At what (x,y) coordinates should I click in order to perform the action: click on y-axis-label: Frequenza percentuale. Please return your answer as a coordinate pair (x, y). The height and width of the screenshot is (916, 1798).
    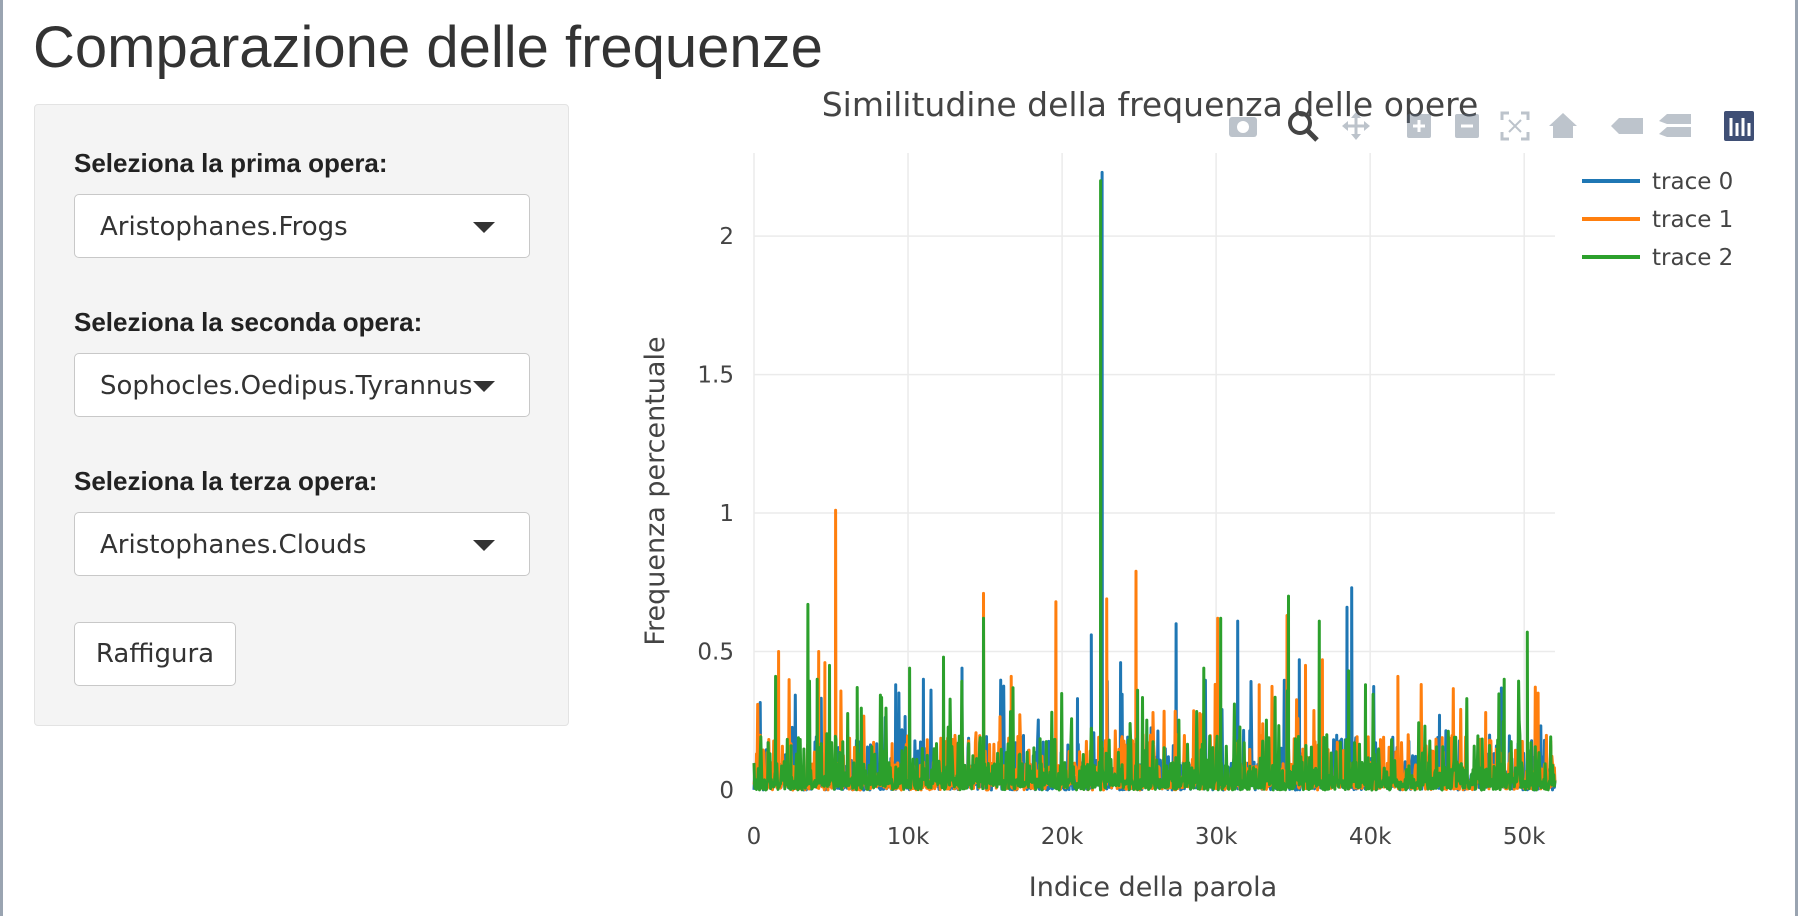
    Looking at the image, I should click on (655, 490).